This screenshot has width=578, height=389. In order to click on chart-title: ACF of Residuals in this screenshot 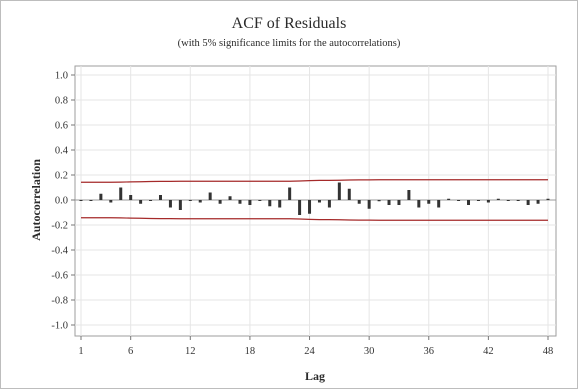, I will do `click(289, 23)`.